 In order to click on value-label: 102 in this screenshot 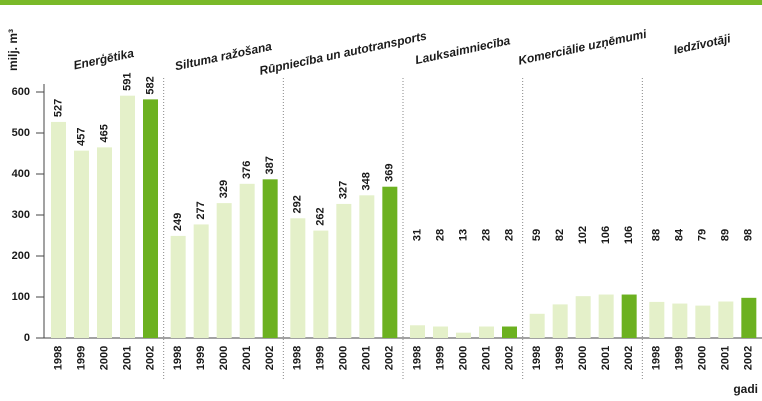, I will do `click(583, 235)`.